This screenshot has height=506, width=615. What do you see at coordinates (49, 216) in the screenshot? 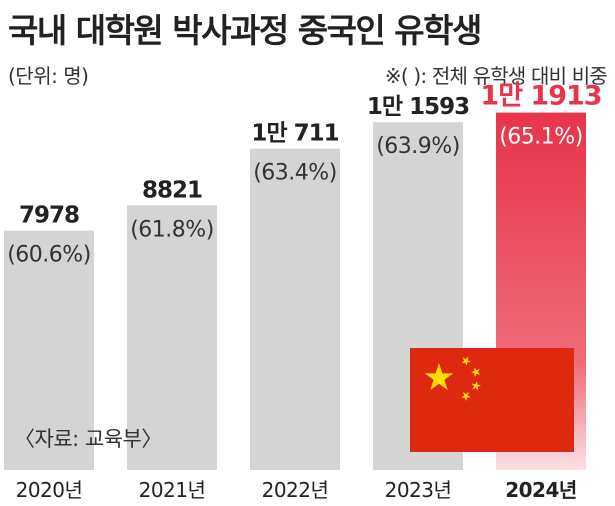
I see `value-label: 7978` at bounding box center [49, 216].